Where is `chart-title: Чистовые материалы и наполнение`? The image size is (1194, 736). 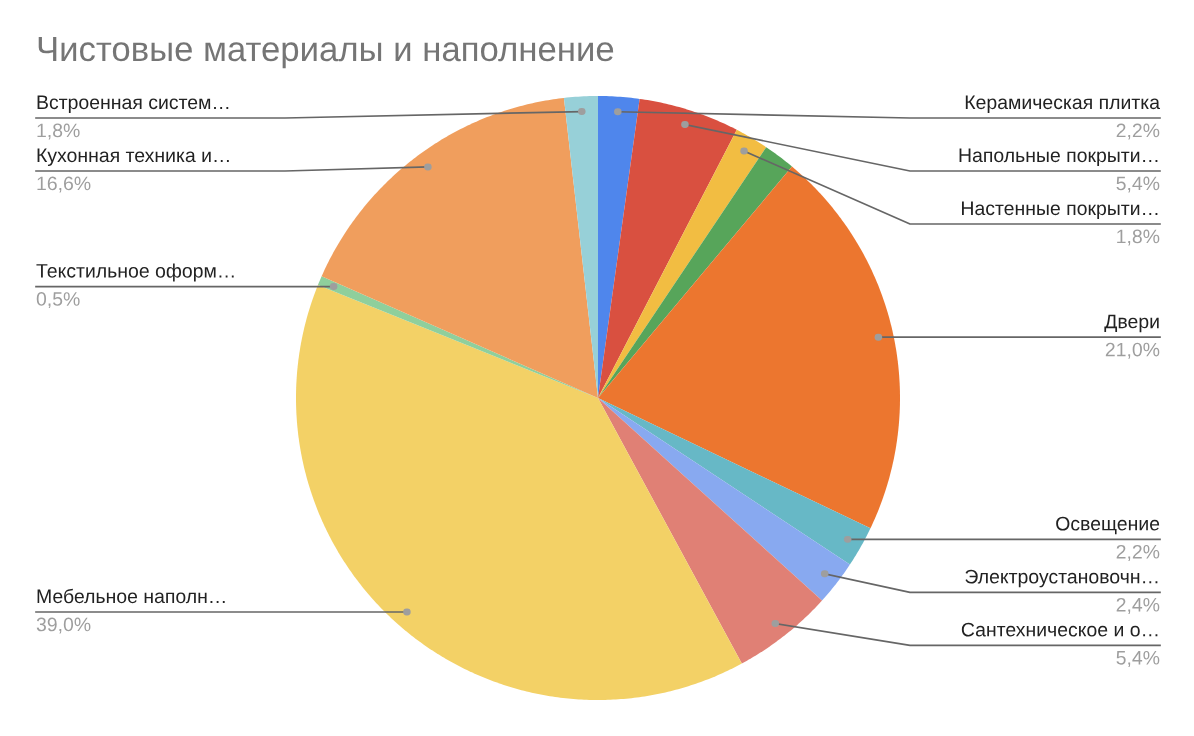
chart-title: Чистовые материалы и наполнение is located at coordinates (326, 53).